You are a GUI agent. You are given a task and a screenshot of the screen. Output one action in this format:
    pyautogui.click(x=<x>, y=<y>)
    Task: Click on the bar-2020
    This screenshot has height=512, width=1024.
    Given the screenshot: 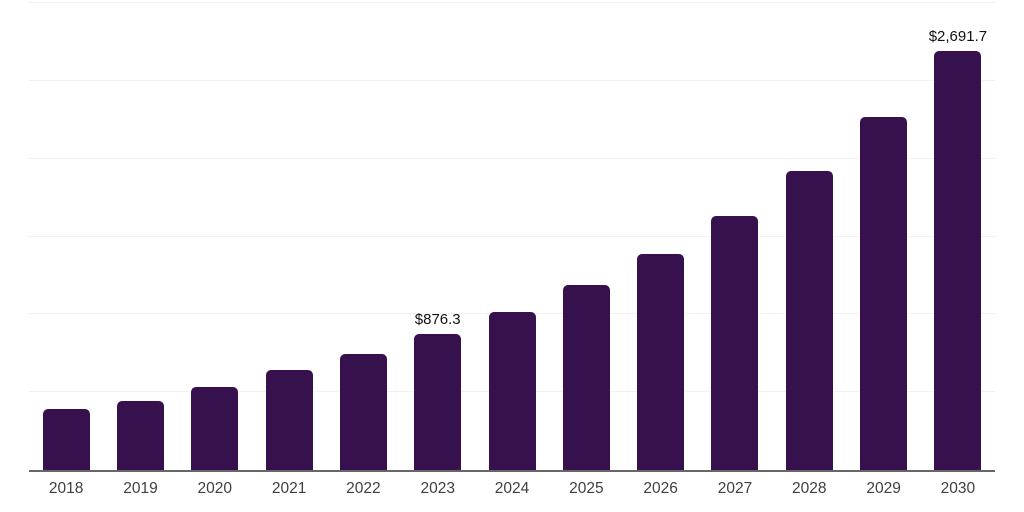 What is the action you would take?
    pyautogui.click(x=215, y=428)
    